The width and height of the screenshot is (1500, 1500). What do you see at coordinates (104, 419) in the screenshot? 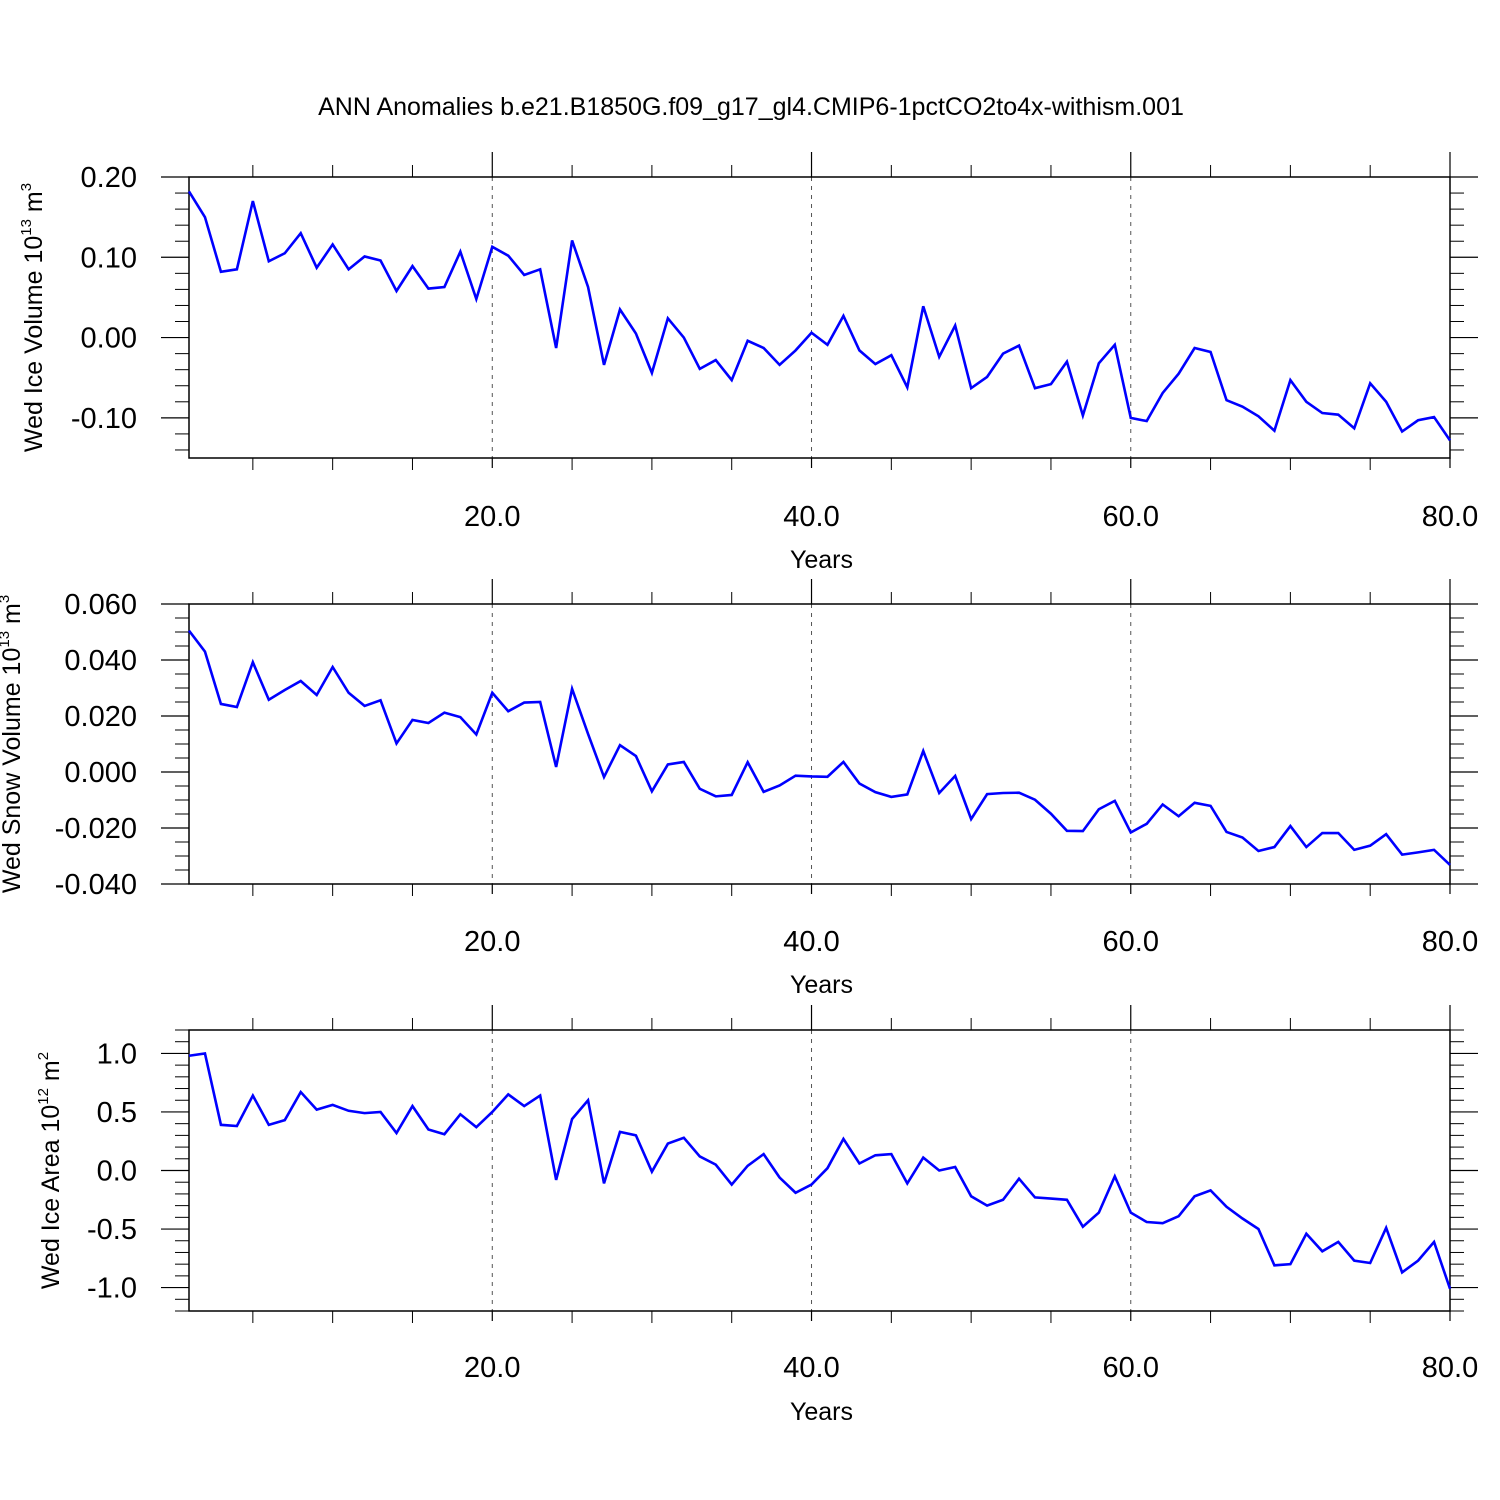
I see `y-tick-label: -0.10` at bounding box center [104, 419].